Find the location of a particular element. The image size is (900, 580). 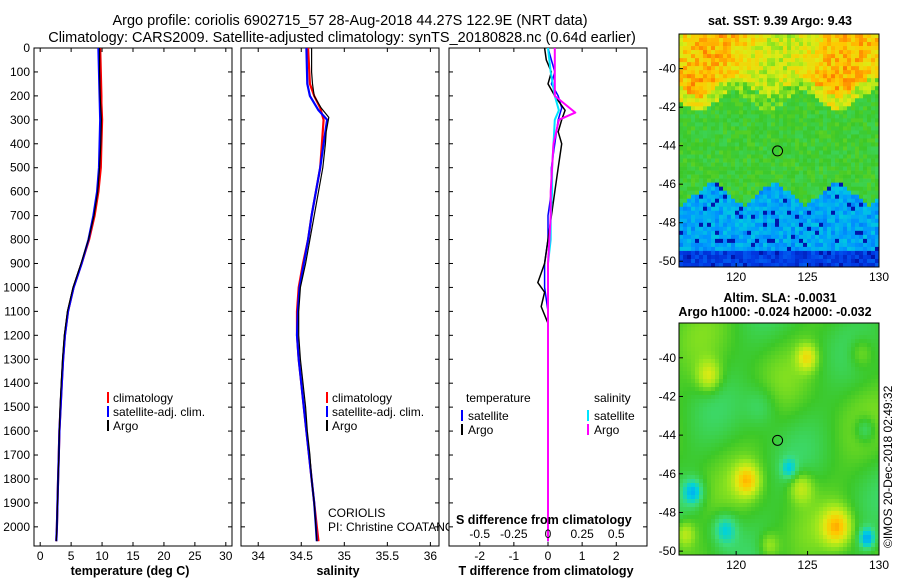

legend-label: satellite is located at coordinates (614, 416).